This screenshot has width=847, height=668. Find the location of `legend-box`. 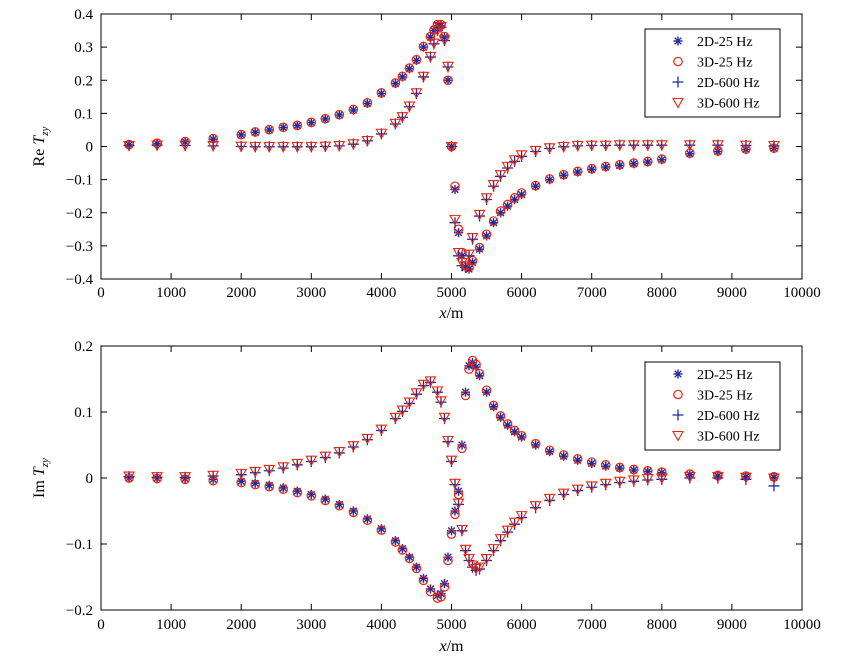

legend-box is located at coordinates (712, 406).